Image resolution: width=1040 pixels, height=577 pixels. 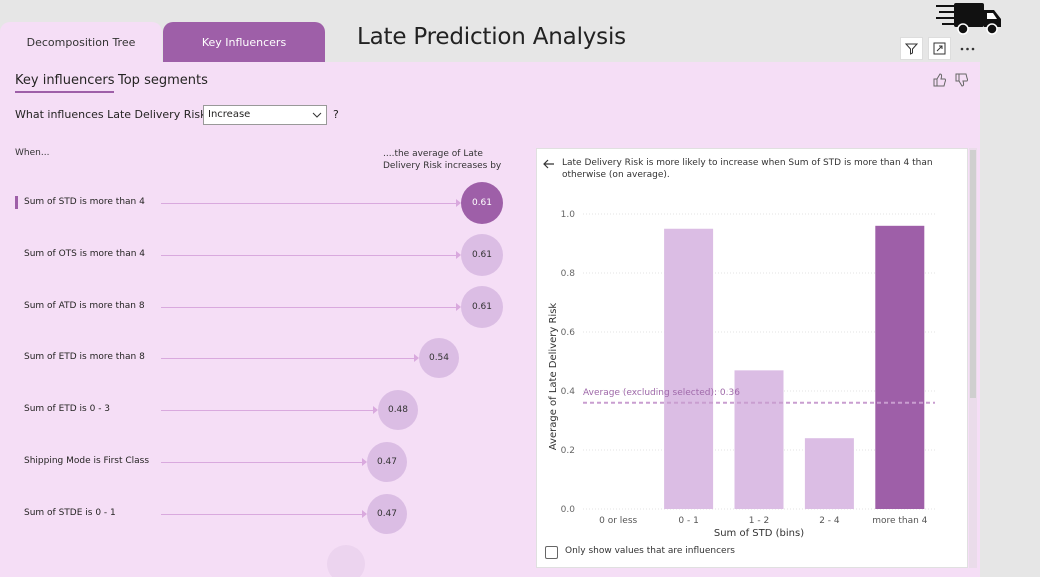 I want to click on subtab-key-influencers: Key influencers, so click(x=65, y=83).